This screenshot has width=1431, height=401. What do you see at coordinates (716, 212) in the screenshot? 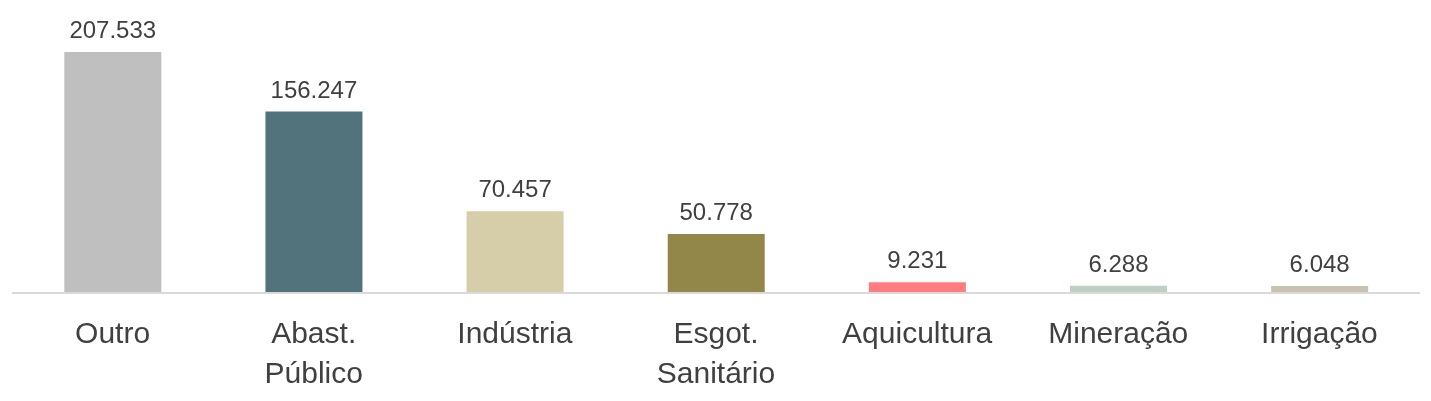
I see `data-label: 50.778` at bounding box center [716, 212].